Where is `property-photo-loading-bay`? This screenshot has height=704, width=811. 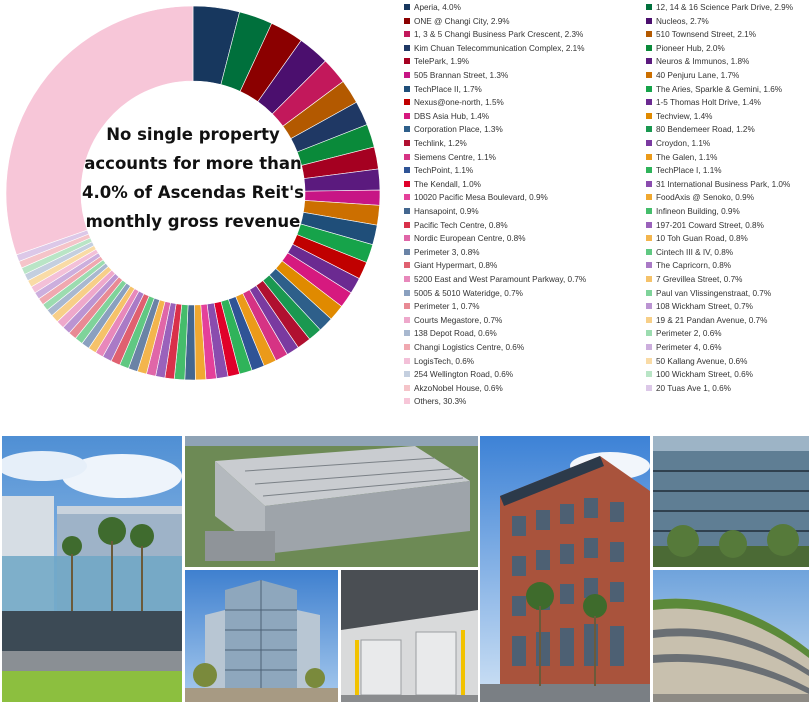
property-photo-loading-bay is located at coordinates (409, 636).